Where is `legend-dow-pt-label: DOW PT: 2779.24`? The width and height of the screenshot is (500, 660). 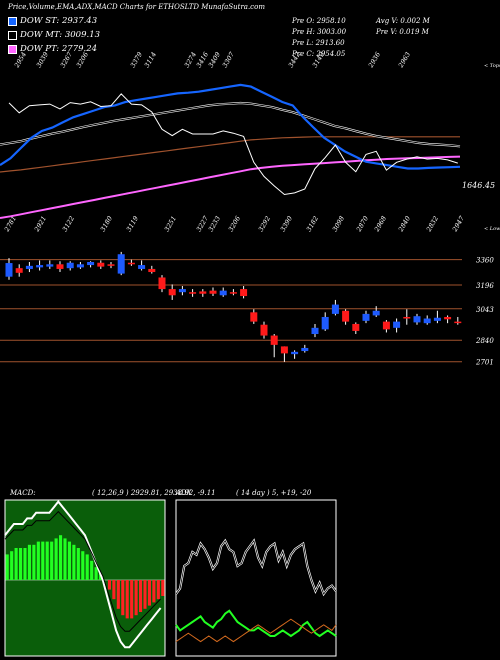
legend-dow-pt-label: DOW PT: 2779.24 is located at coordinates (59, 49).